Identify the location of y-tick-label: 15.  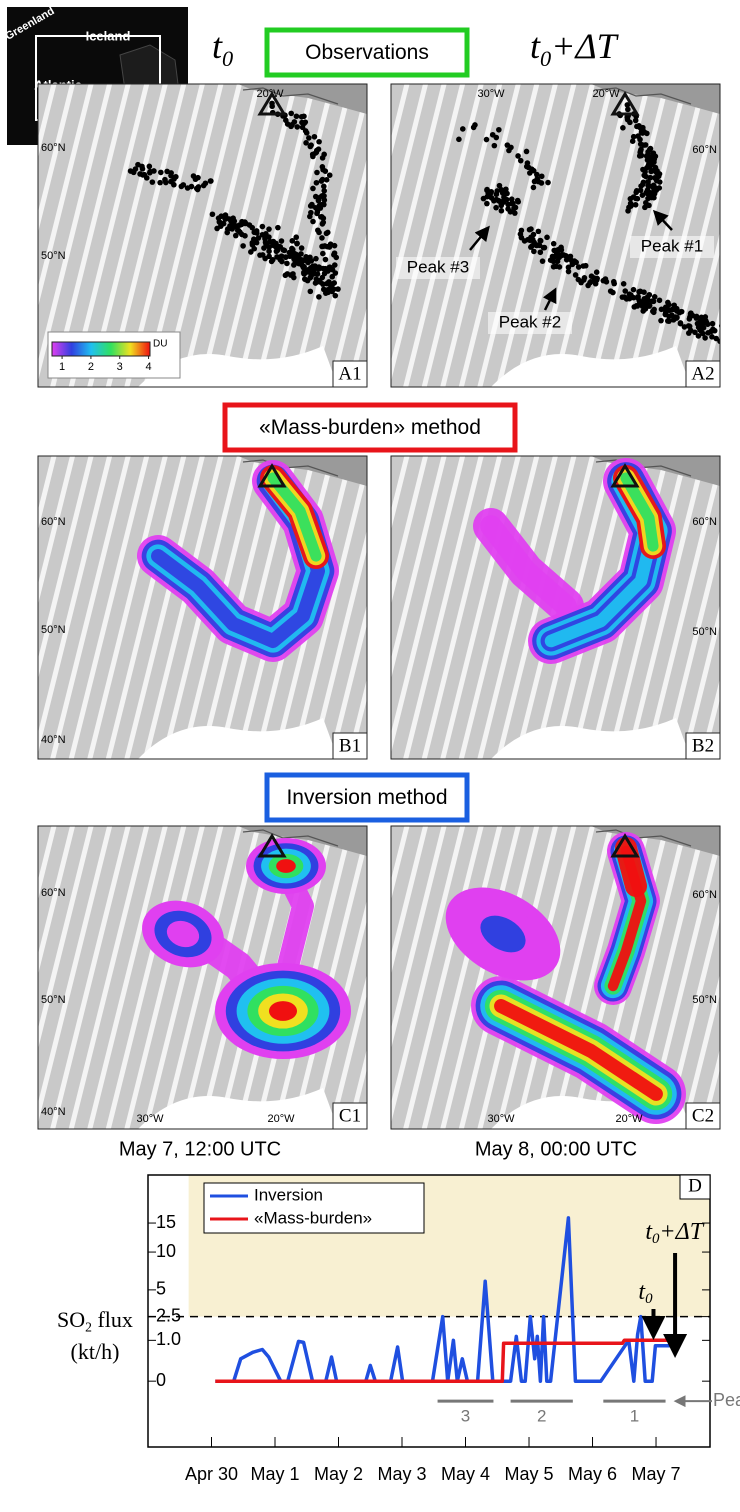
(166, 1222).